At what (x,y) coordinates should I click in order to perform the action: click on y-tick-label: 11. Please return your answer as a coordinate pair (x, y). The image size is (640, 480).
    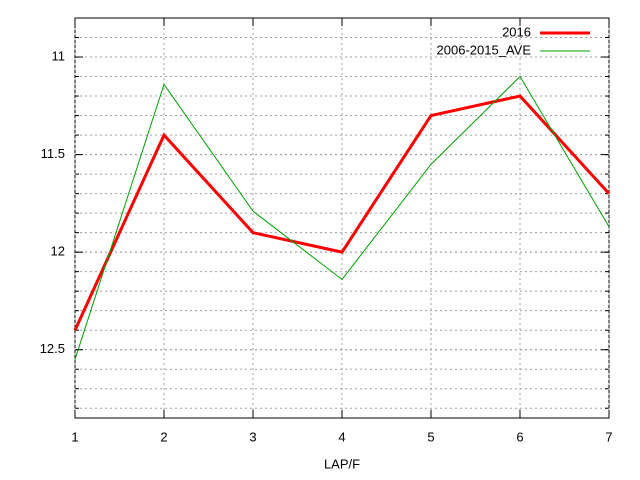
    Looking at the image, I should click on (59, 55).